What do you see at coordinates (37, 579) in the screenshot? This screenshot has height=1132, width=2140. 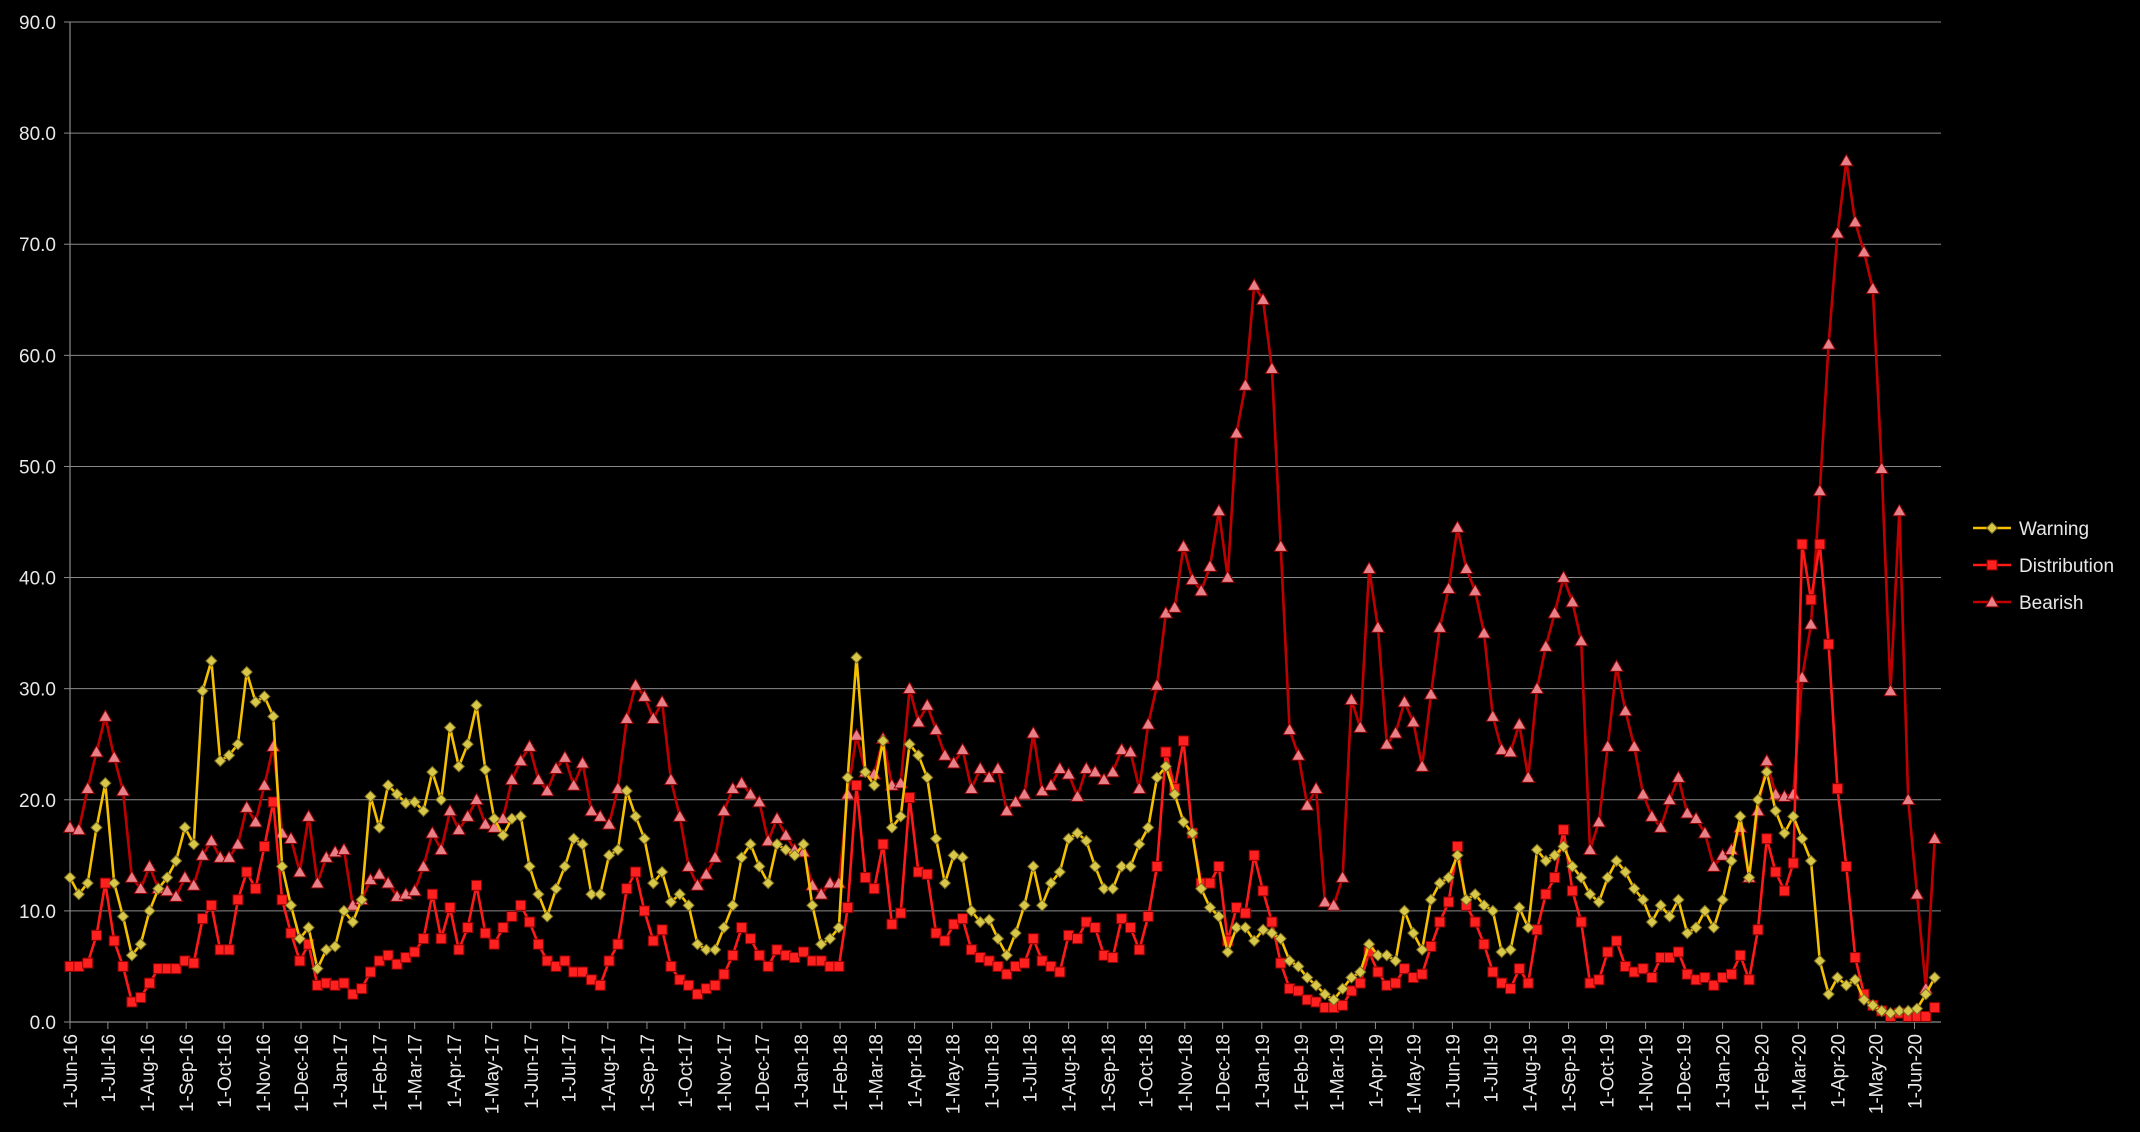 I see `y-tick-label: 40.0` at bounding box center [37, 579].